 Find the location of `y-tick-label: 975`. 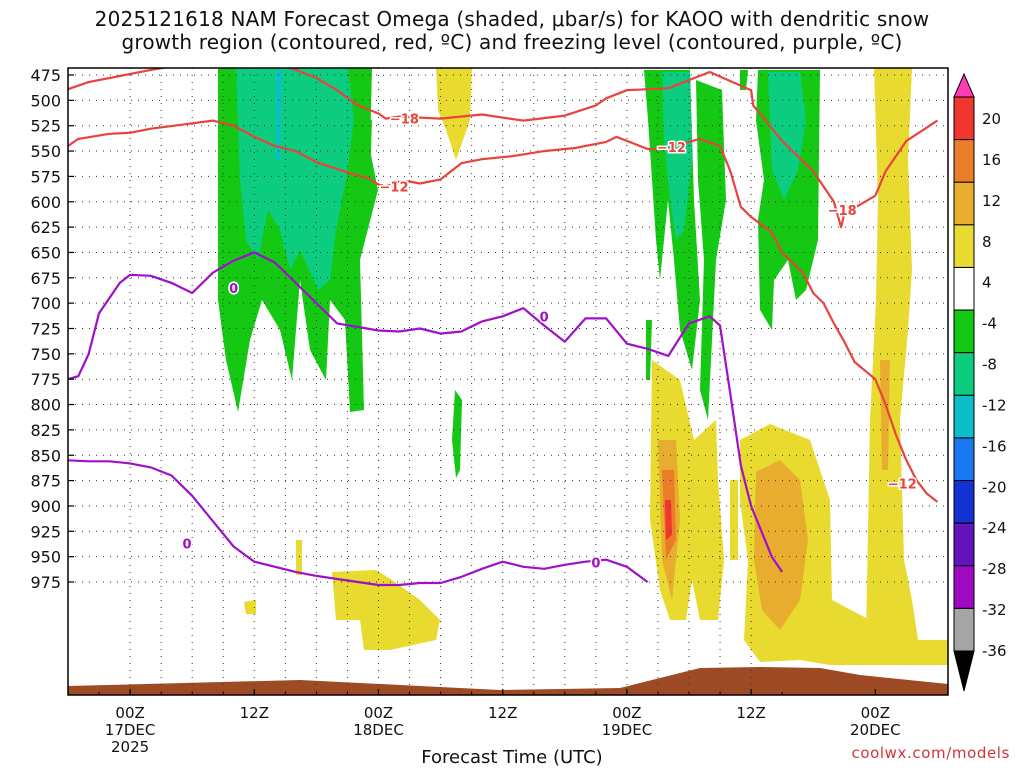

y-tick-label: 975 is located at coordinates (45, 582).